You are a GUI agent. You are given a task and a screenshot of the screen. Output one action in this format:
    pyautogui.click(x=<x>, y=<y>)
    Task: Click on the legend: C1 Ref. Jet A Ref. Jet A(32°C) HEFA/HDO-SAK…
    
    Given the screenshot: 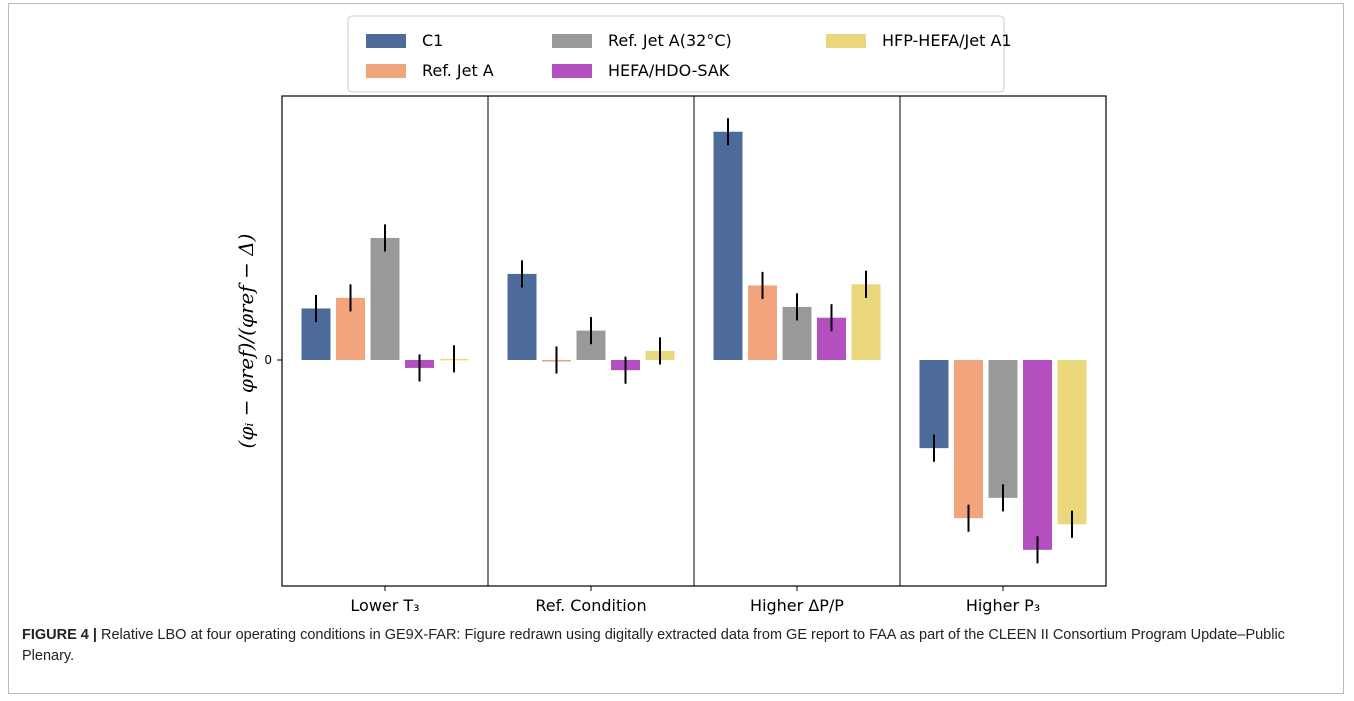 What is the action you would take?
    pyautogui.click(x=679, y=54)
    